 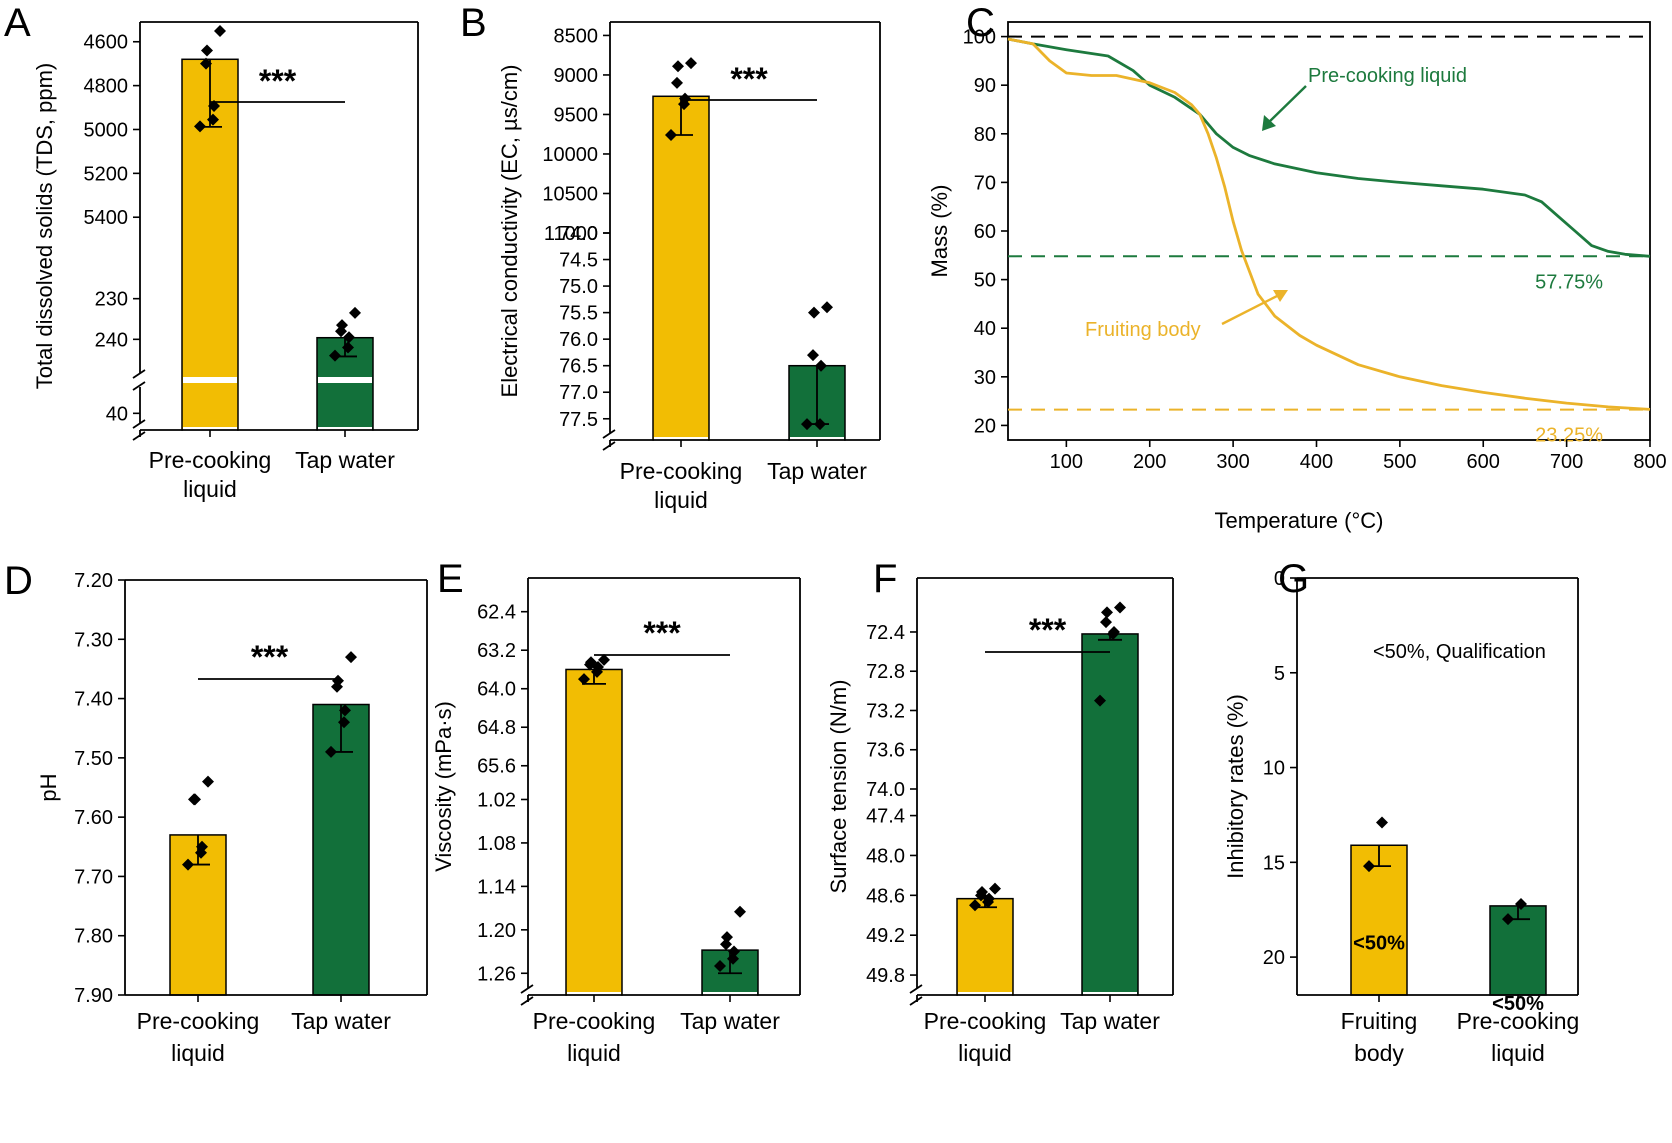 I want to click on y-tick-label: 47.4, so click(x=885, y=817).